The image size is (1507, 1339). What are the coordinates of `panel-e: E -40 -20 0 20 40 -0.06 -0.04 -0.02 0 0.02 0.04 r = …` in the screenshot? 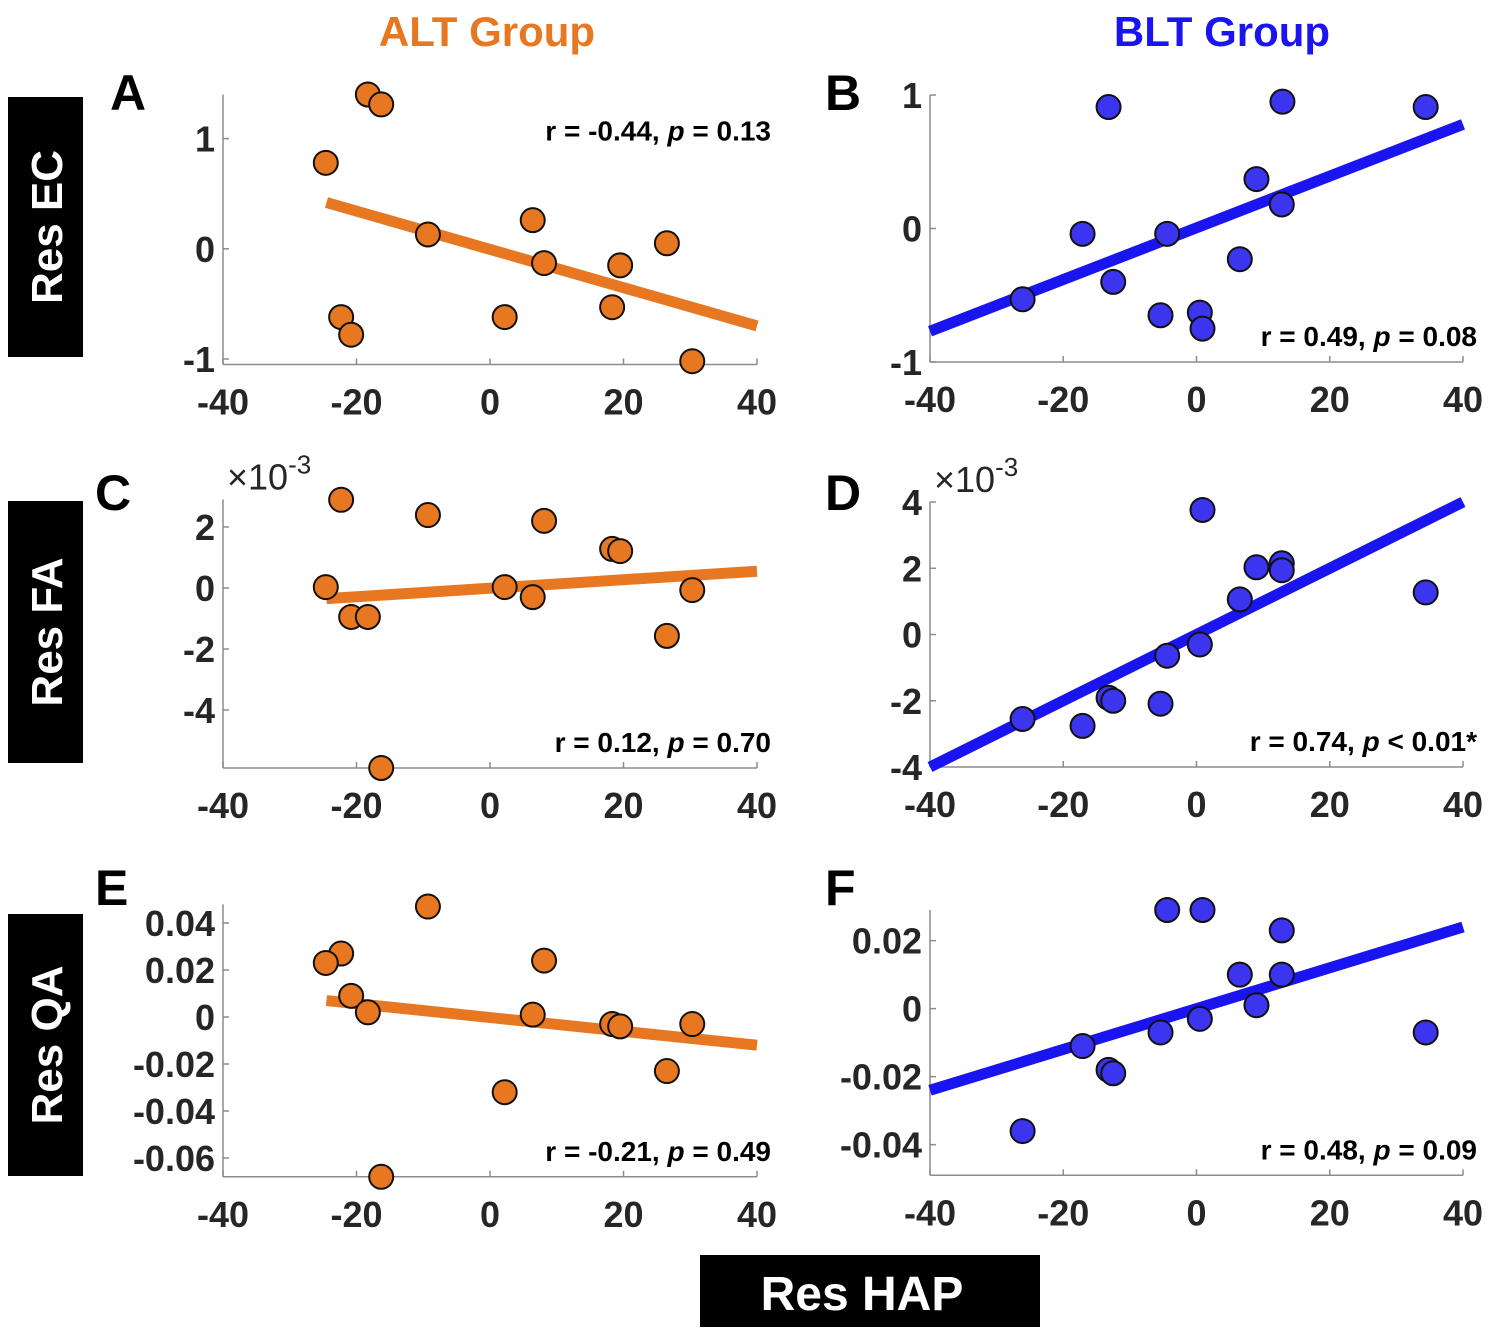 It's located at (436, 1047).